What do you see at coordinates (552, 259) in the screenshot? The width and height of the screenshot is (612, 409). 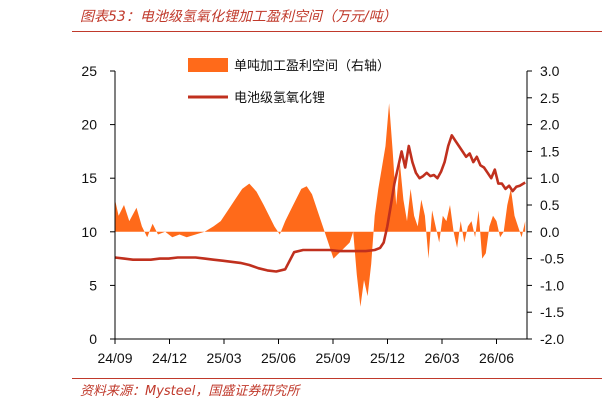 I see `y-right-tick-label: -0.5` at bounding box center [552, 259].